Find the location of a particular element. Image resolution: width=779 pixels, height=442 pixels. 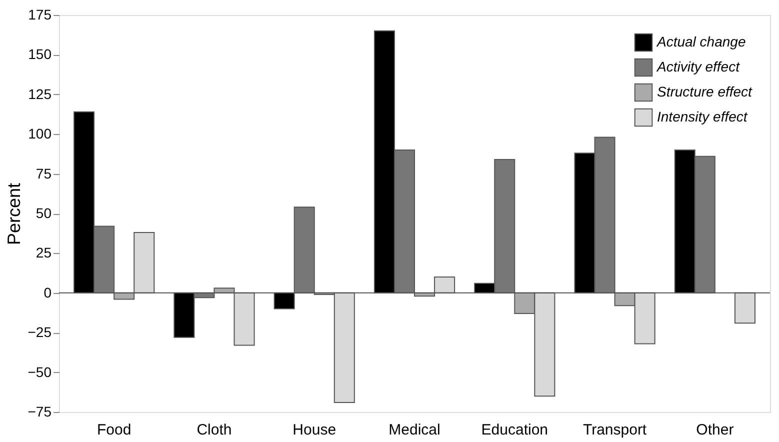

x-tick-label: Cloth is located at coordinates (214, 430).